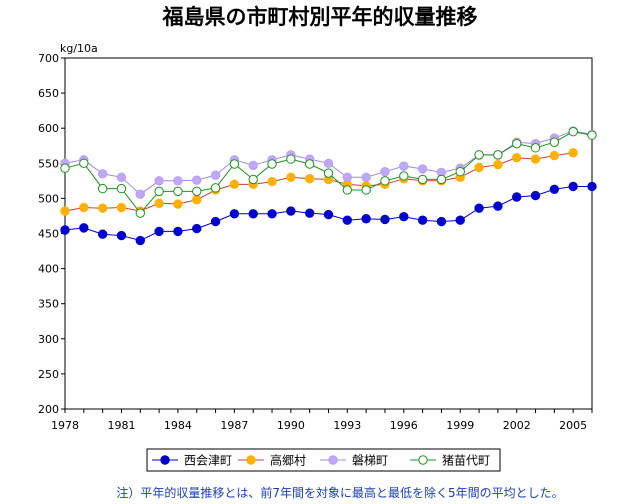 The height and width of the screenshot is (504, 640). What do you see at coordinates (48, 198) in the screenshot?
I see `y-tick-label: 500` at bounding box center [48, 198].